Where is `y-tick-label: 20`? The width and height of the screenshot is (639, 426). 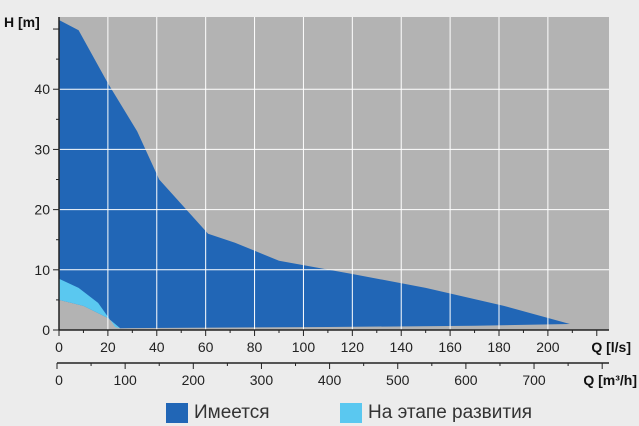 y-tick-label: 20 is located at coordinates (42, 210).